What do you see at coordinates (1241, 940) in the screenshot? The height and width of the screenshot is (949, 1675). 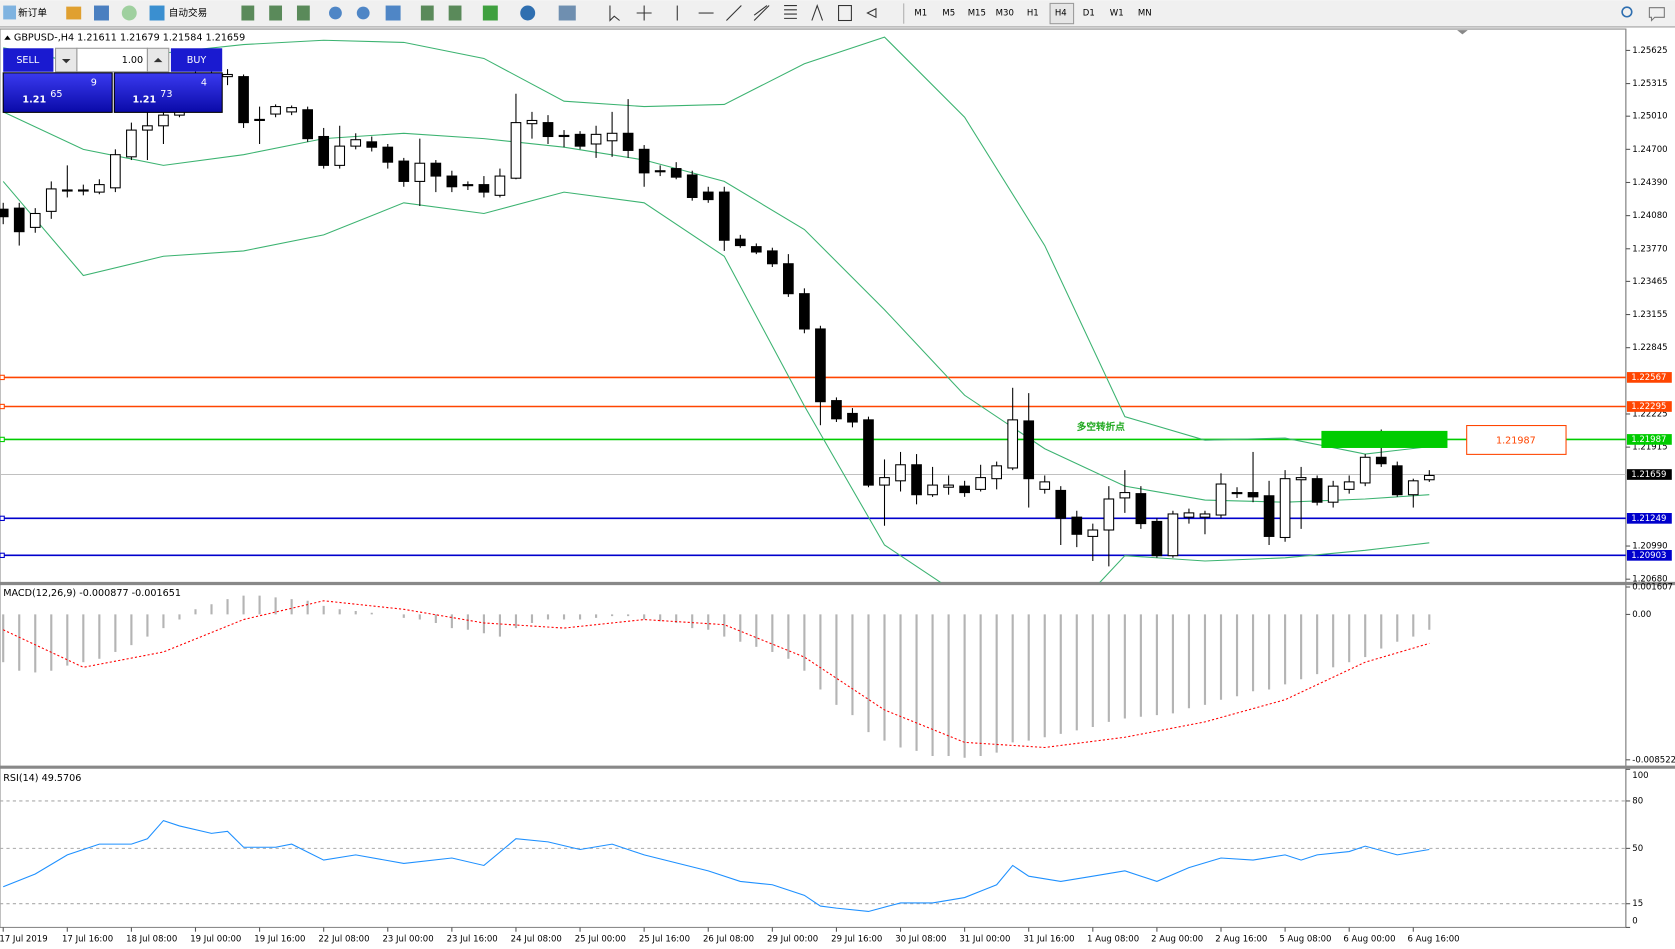 I see `x-tick-label: 2 Aug 16:00` at bounding box center [1241, 940].